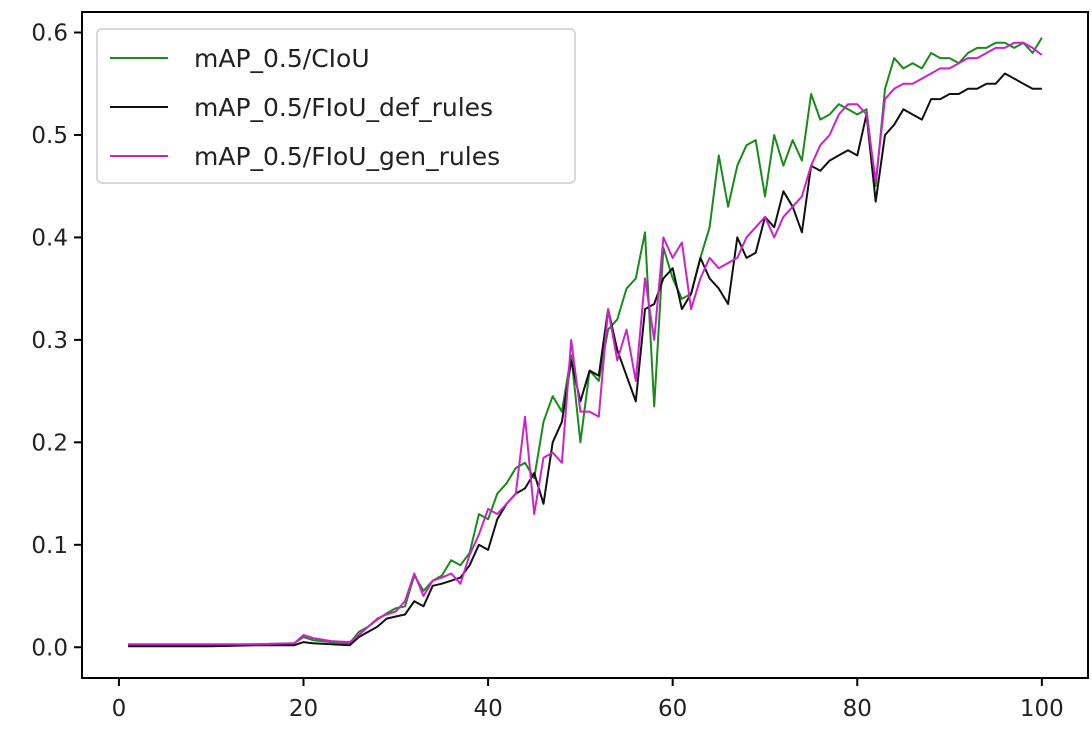 This screenshot has width=1092, height=730. What do you see at coordinates (303, 709) in the screenshot?
I see `x-tick-label: 20` at bounding box center [303, 709].